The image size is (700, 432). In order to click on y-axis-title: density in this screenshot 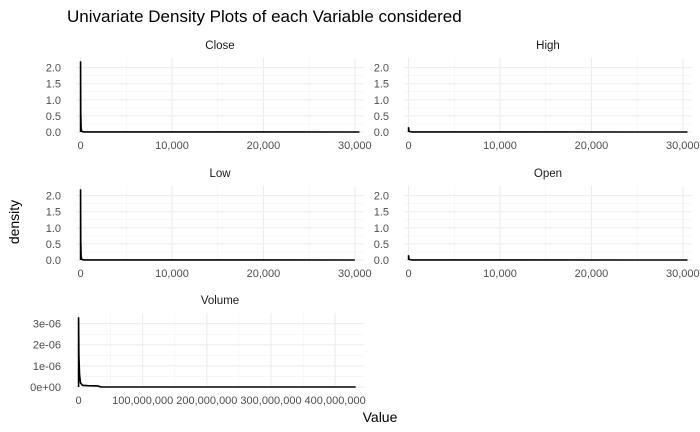, I will do `click(14, 222)`.